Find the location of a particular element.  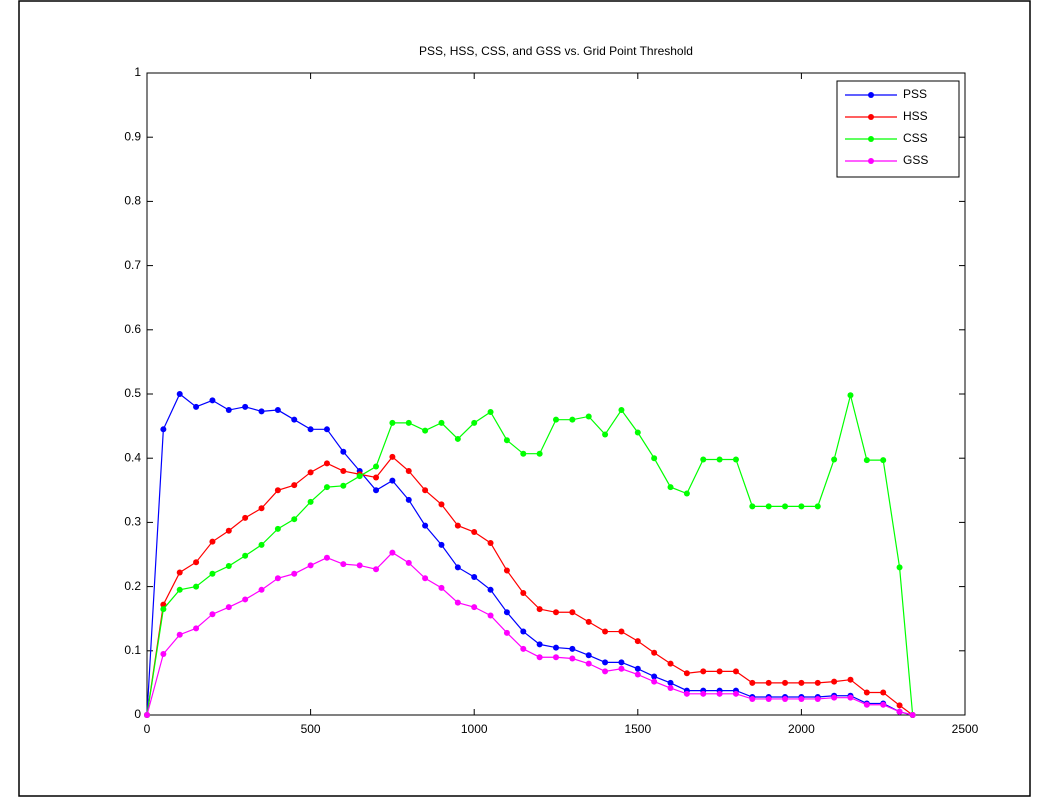

legend-label: PSS is located at coordinates (915, 94).